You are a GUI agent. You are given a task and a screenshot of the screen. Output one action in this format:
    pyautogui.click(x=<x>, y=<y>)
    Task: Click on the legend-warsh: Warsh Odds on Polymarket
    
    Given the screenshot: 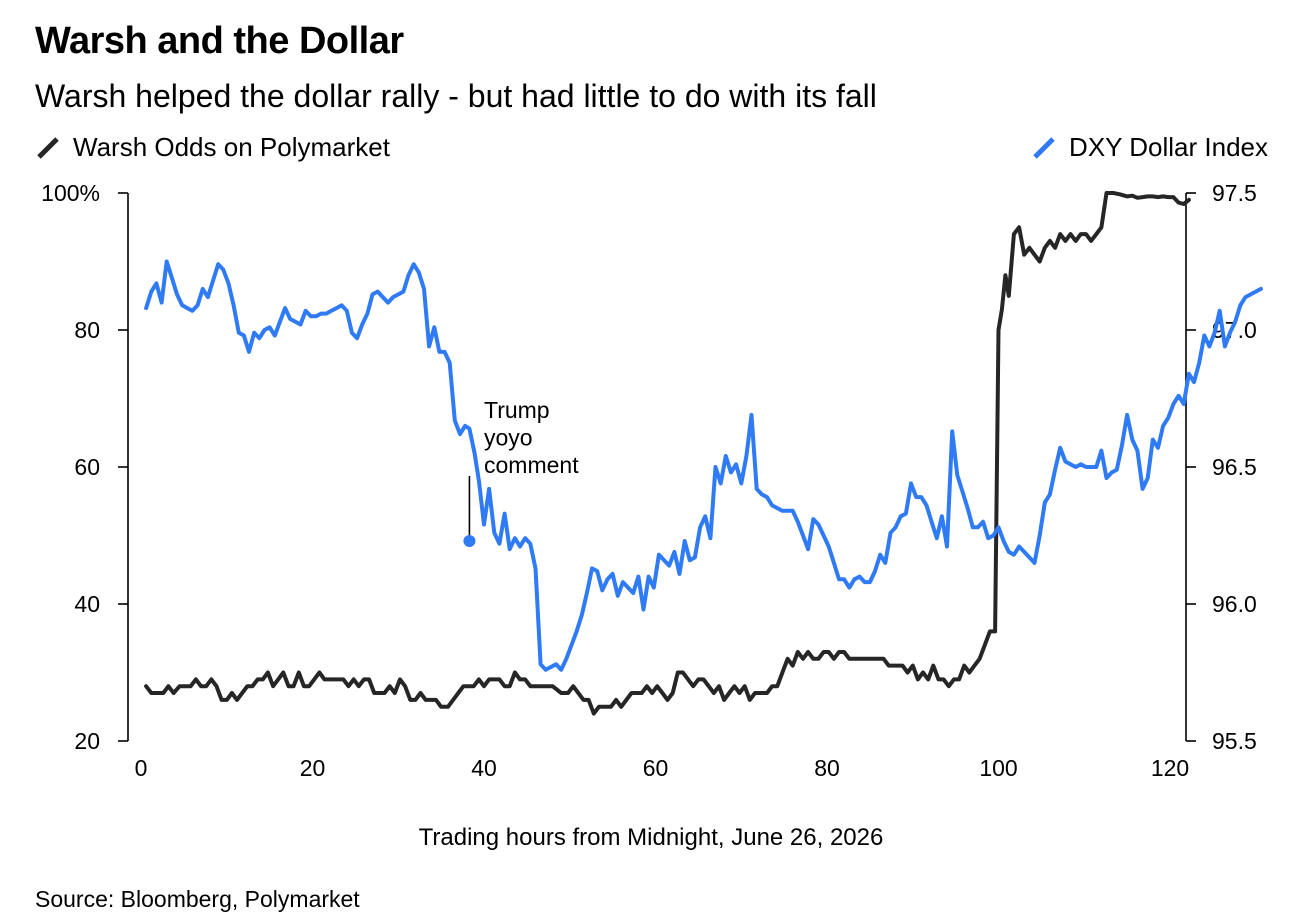 What is the action you would take?
    pyautogui.click(x=212, y=147)
    